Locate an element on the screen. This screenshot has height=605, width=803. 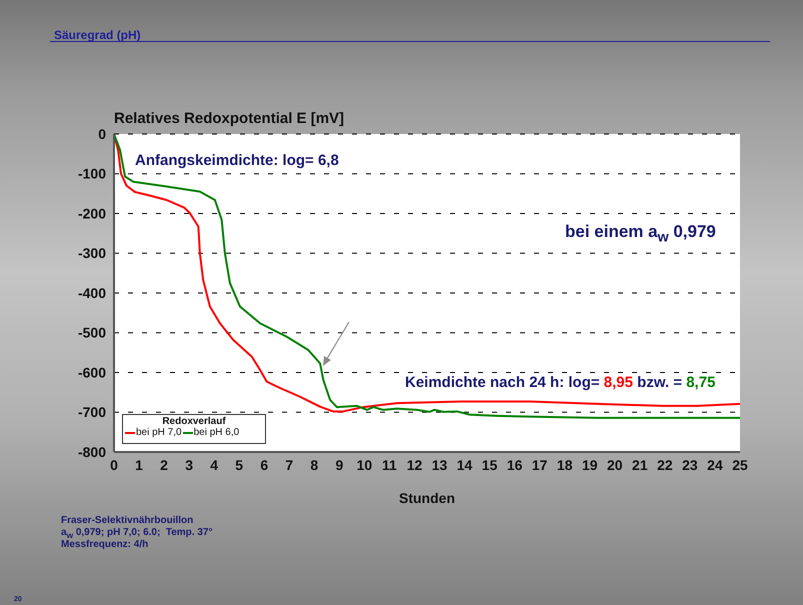
legend-title: Redoxverlauf is located at coordinates (194, 421).